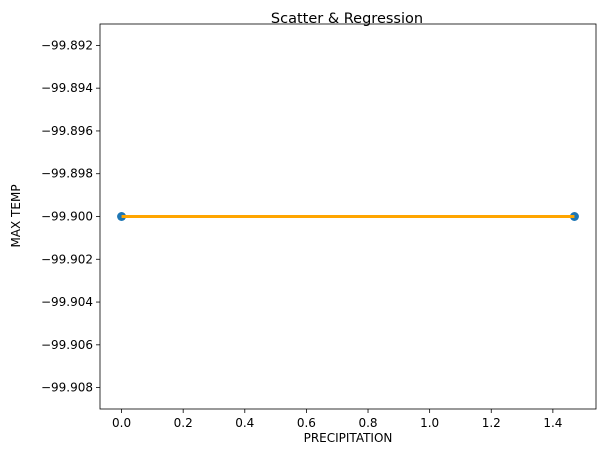 The image size is (609, 455). What do you see at coordinates (67, 217) in the screenshot?
I see `y-tick-label: −99.900` at bounding box center [67, 217].